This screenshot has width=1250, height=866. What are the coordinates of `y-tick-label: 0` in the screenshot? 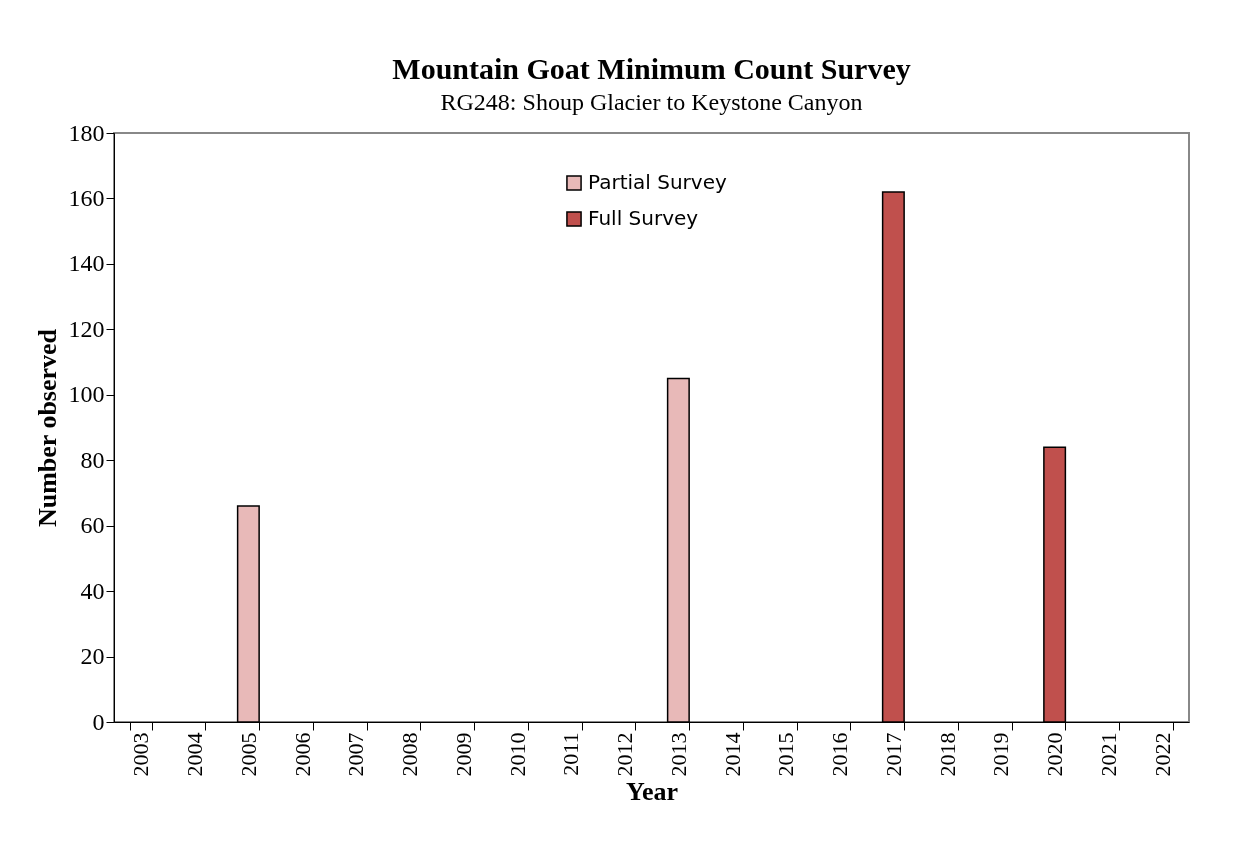 It's located at (98, 721).